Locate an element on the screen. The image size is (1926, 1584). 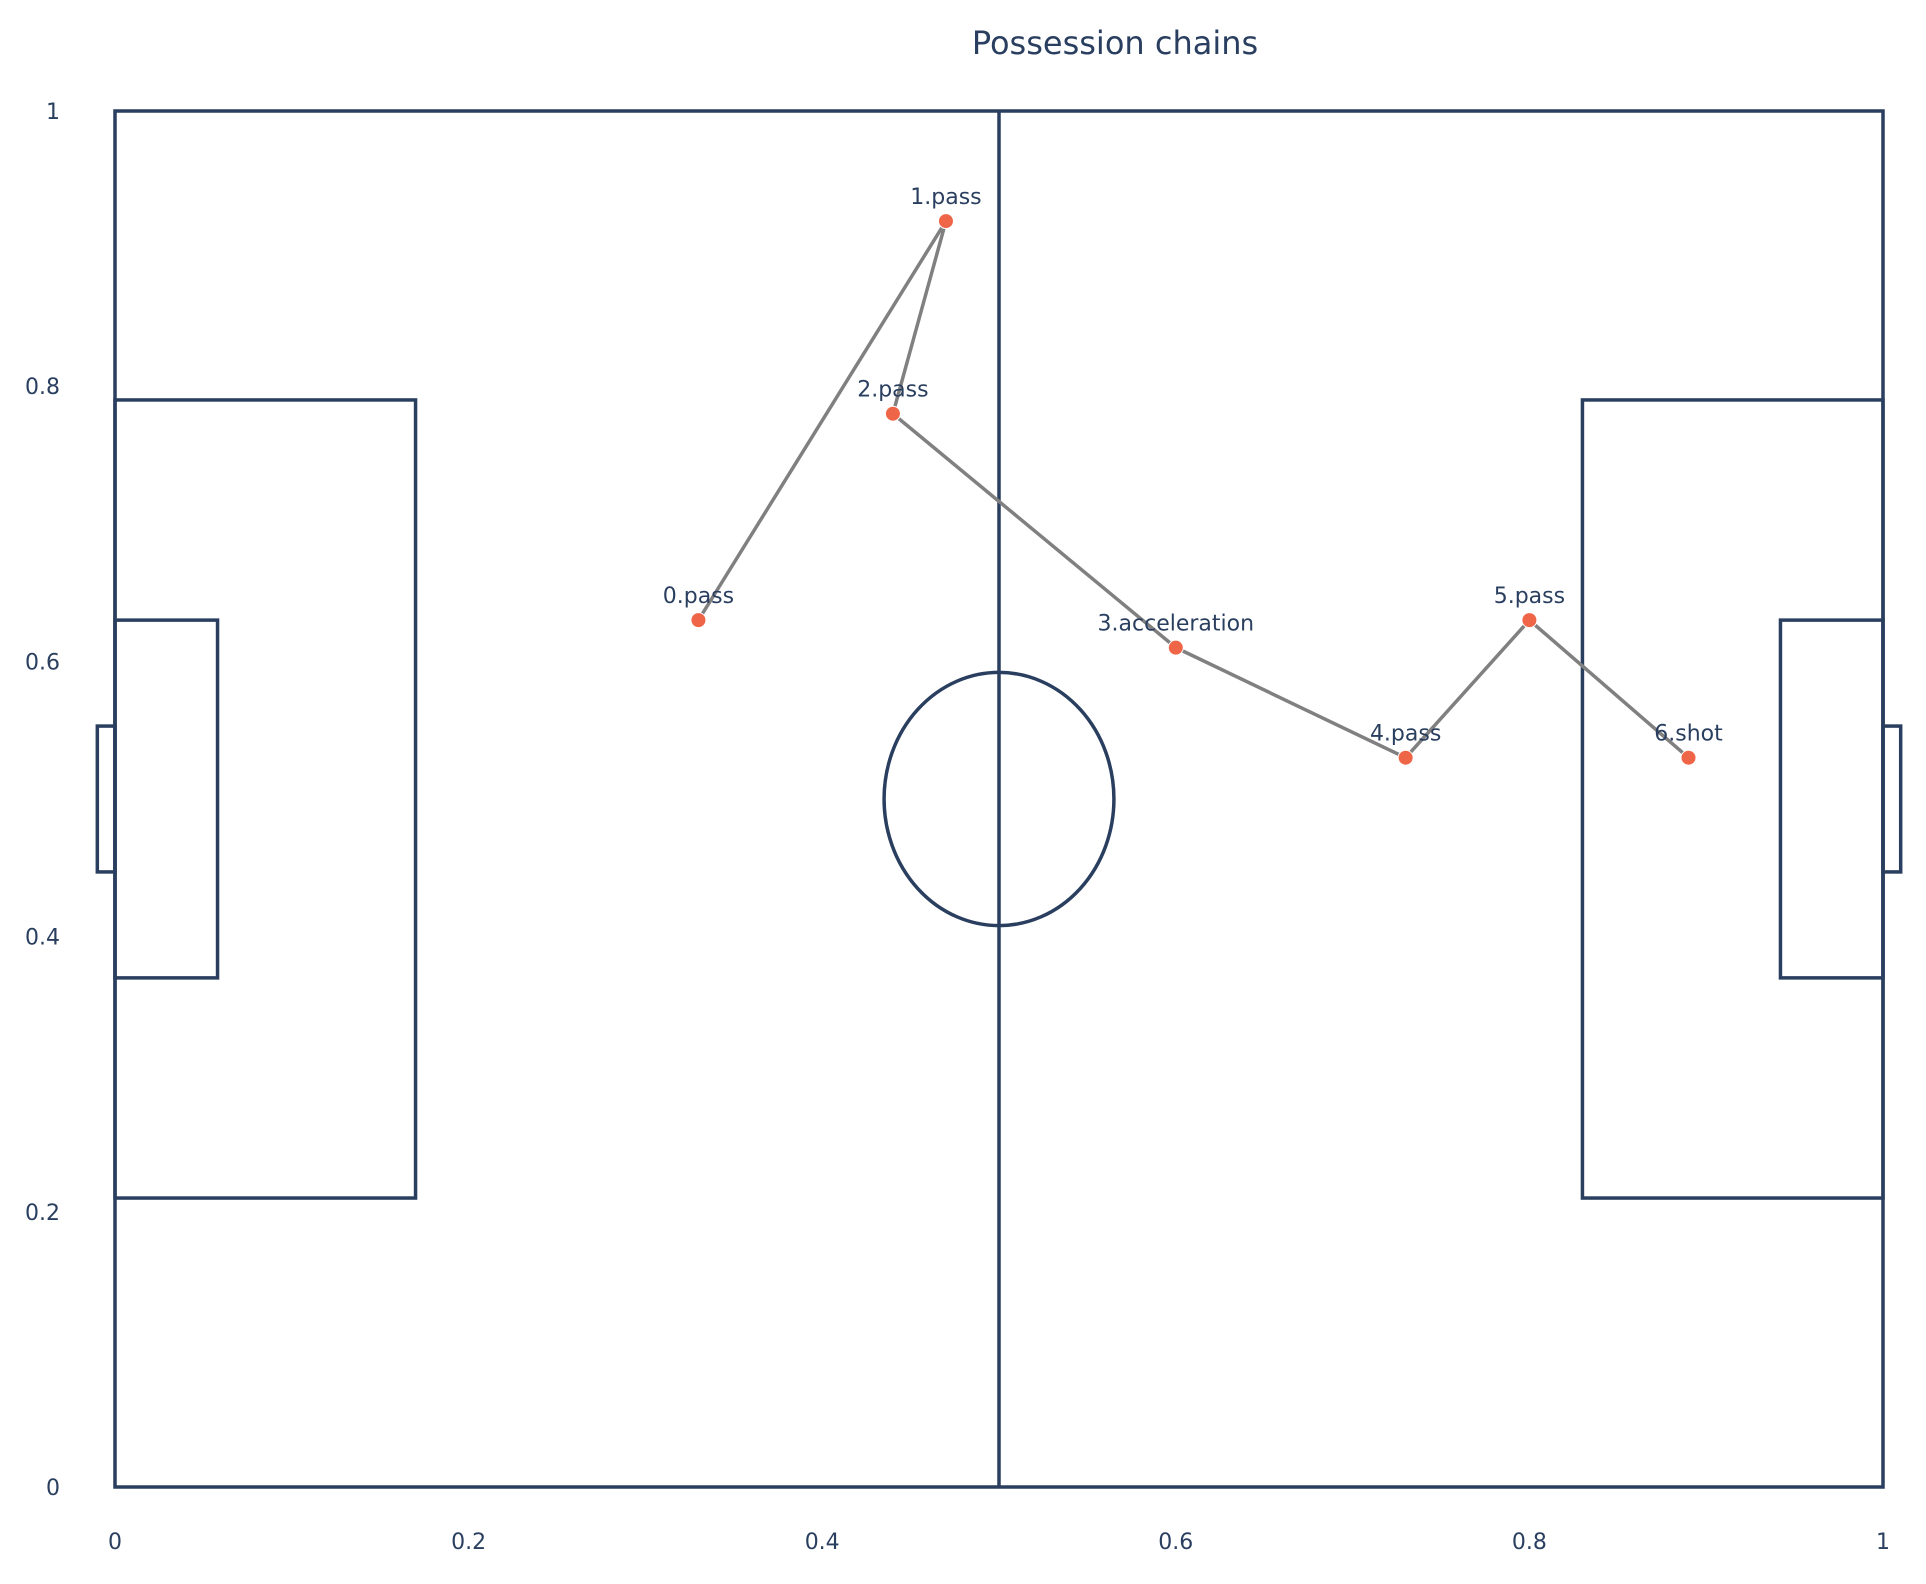
right-penalty-area is located at coordinates (1732, 799).